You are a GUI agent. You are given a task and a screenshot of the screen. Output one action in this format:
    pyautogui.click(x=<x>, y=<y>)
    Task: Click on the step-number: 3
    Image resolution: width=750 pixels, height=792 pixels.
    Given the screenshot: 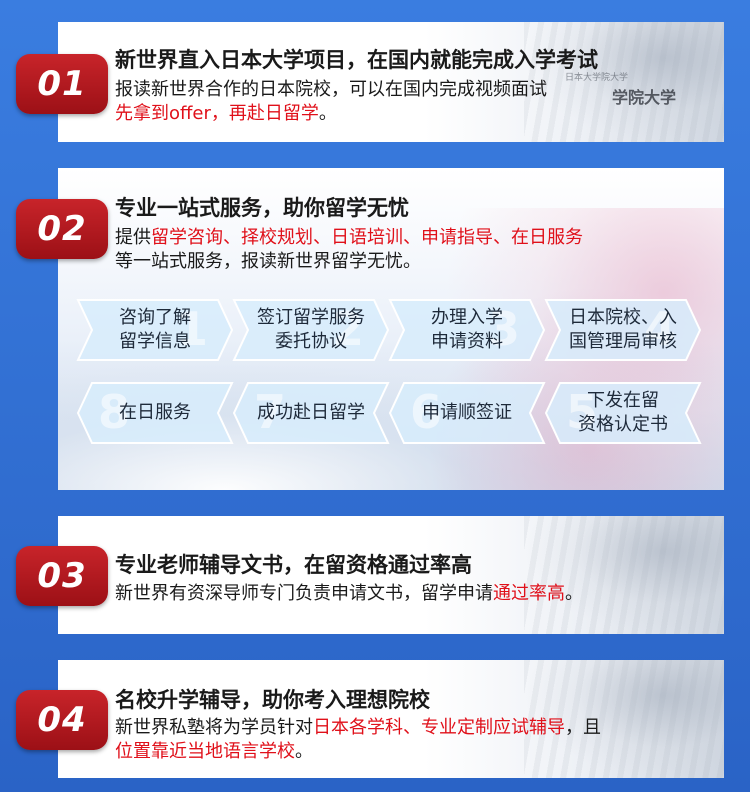 What is the action you would take?
    pyautogui.click(x=503, y=329)
    